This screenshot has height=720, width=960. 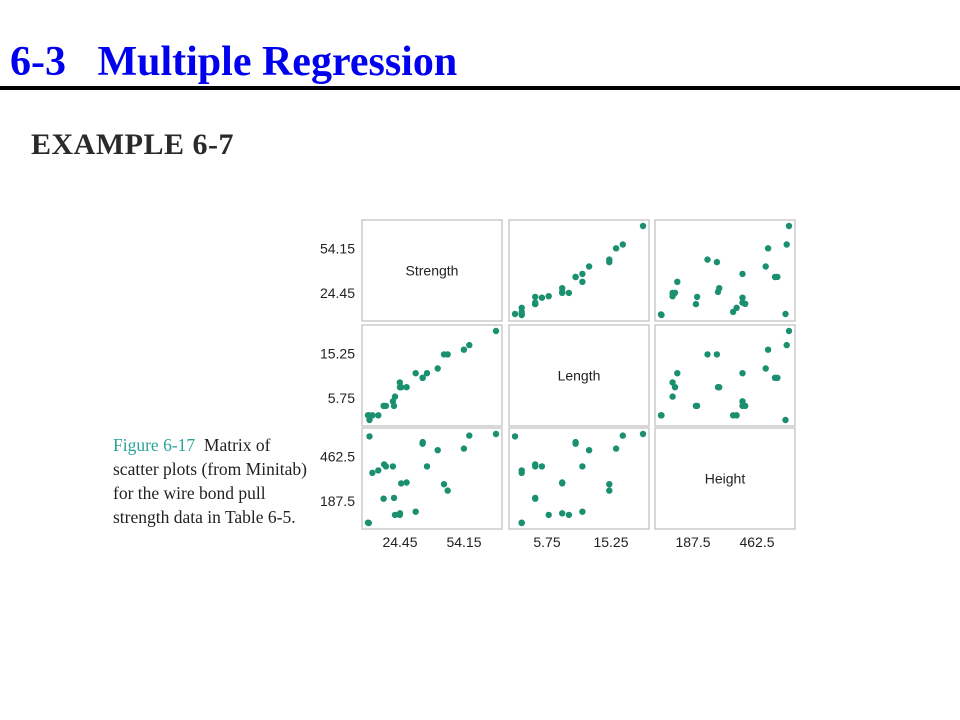 What do you see at coordinates (725, 270) in the screenshot?
I see `panel-strength-vs-height` at bounding box center [725, 270].